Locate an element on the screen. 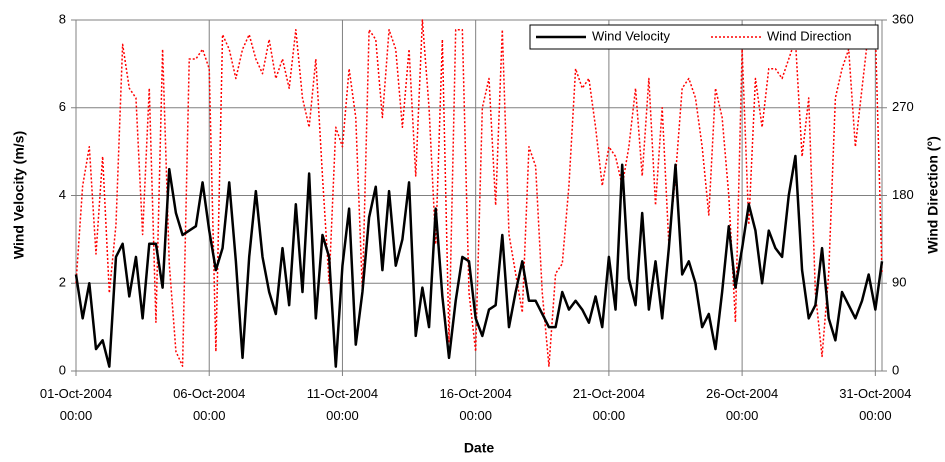 The width and height of the screenshot is (945, 462). x-tick-label: 06-Oct-2004 00:00 is located at coordinates (209, 404).